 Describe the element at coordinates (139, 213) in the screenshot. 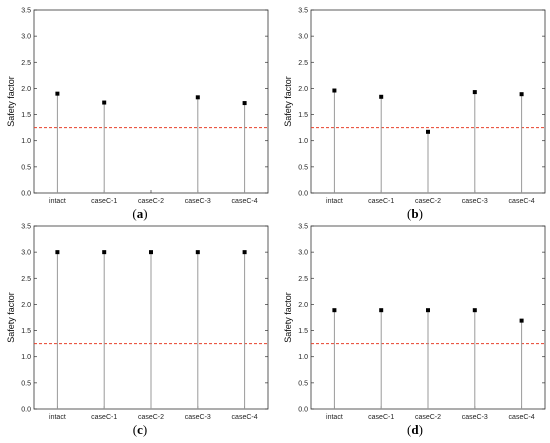

I see `panel-label: (a)` at that location.